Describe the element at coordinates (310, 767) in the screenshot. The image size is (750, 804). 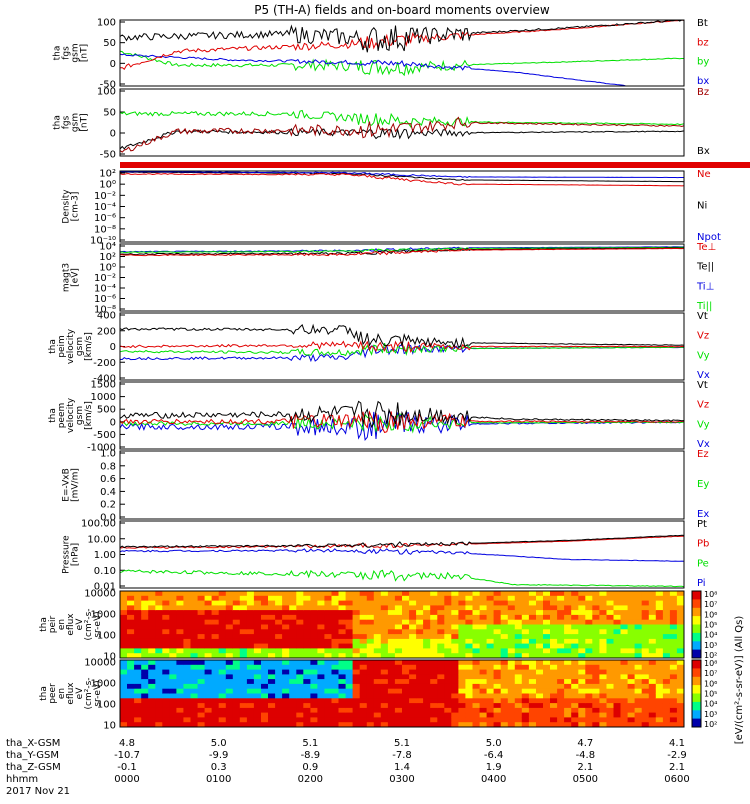
I see `x-tick-label: 0.9` at that location.